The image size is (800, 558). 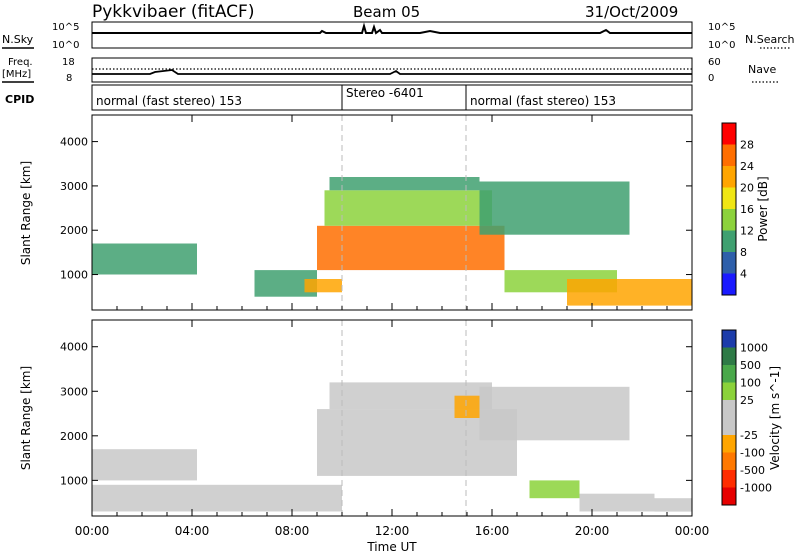 I want to click on date-title: 31/Oct/2009, so click(x=631, y=12).